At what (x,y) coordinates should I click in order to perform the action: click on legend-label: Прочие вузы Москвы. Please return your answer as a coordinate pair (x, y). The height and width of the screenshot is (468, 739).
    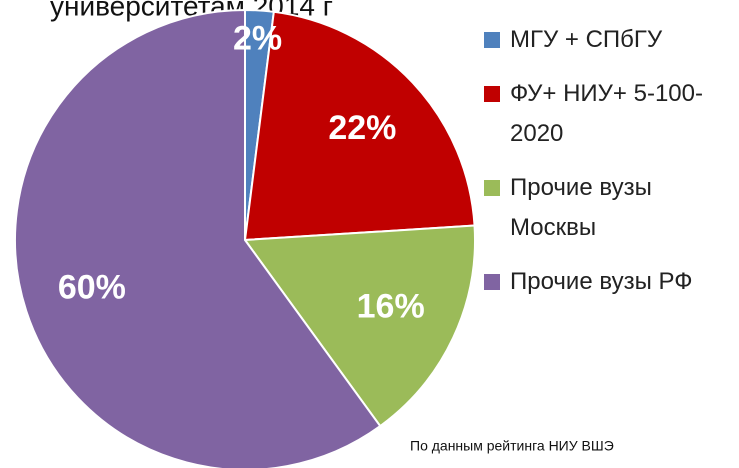
    Looking at the image, I should click on (581, 207).